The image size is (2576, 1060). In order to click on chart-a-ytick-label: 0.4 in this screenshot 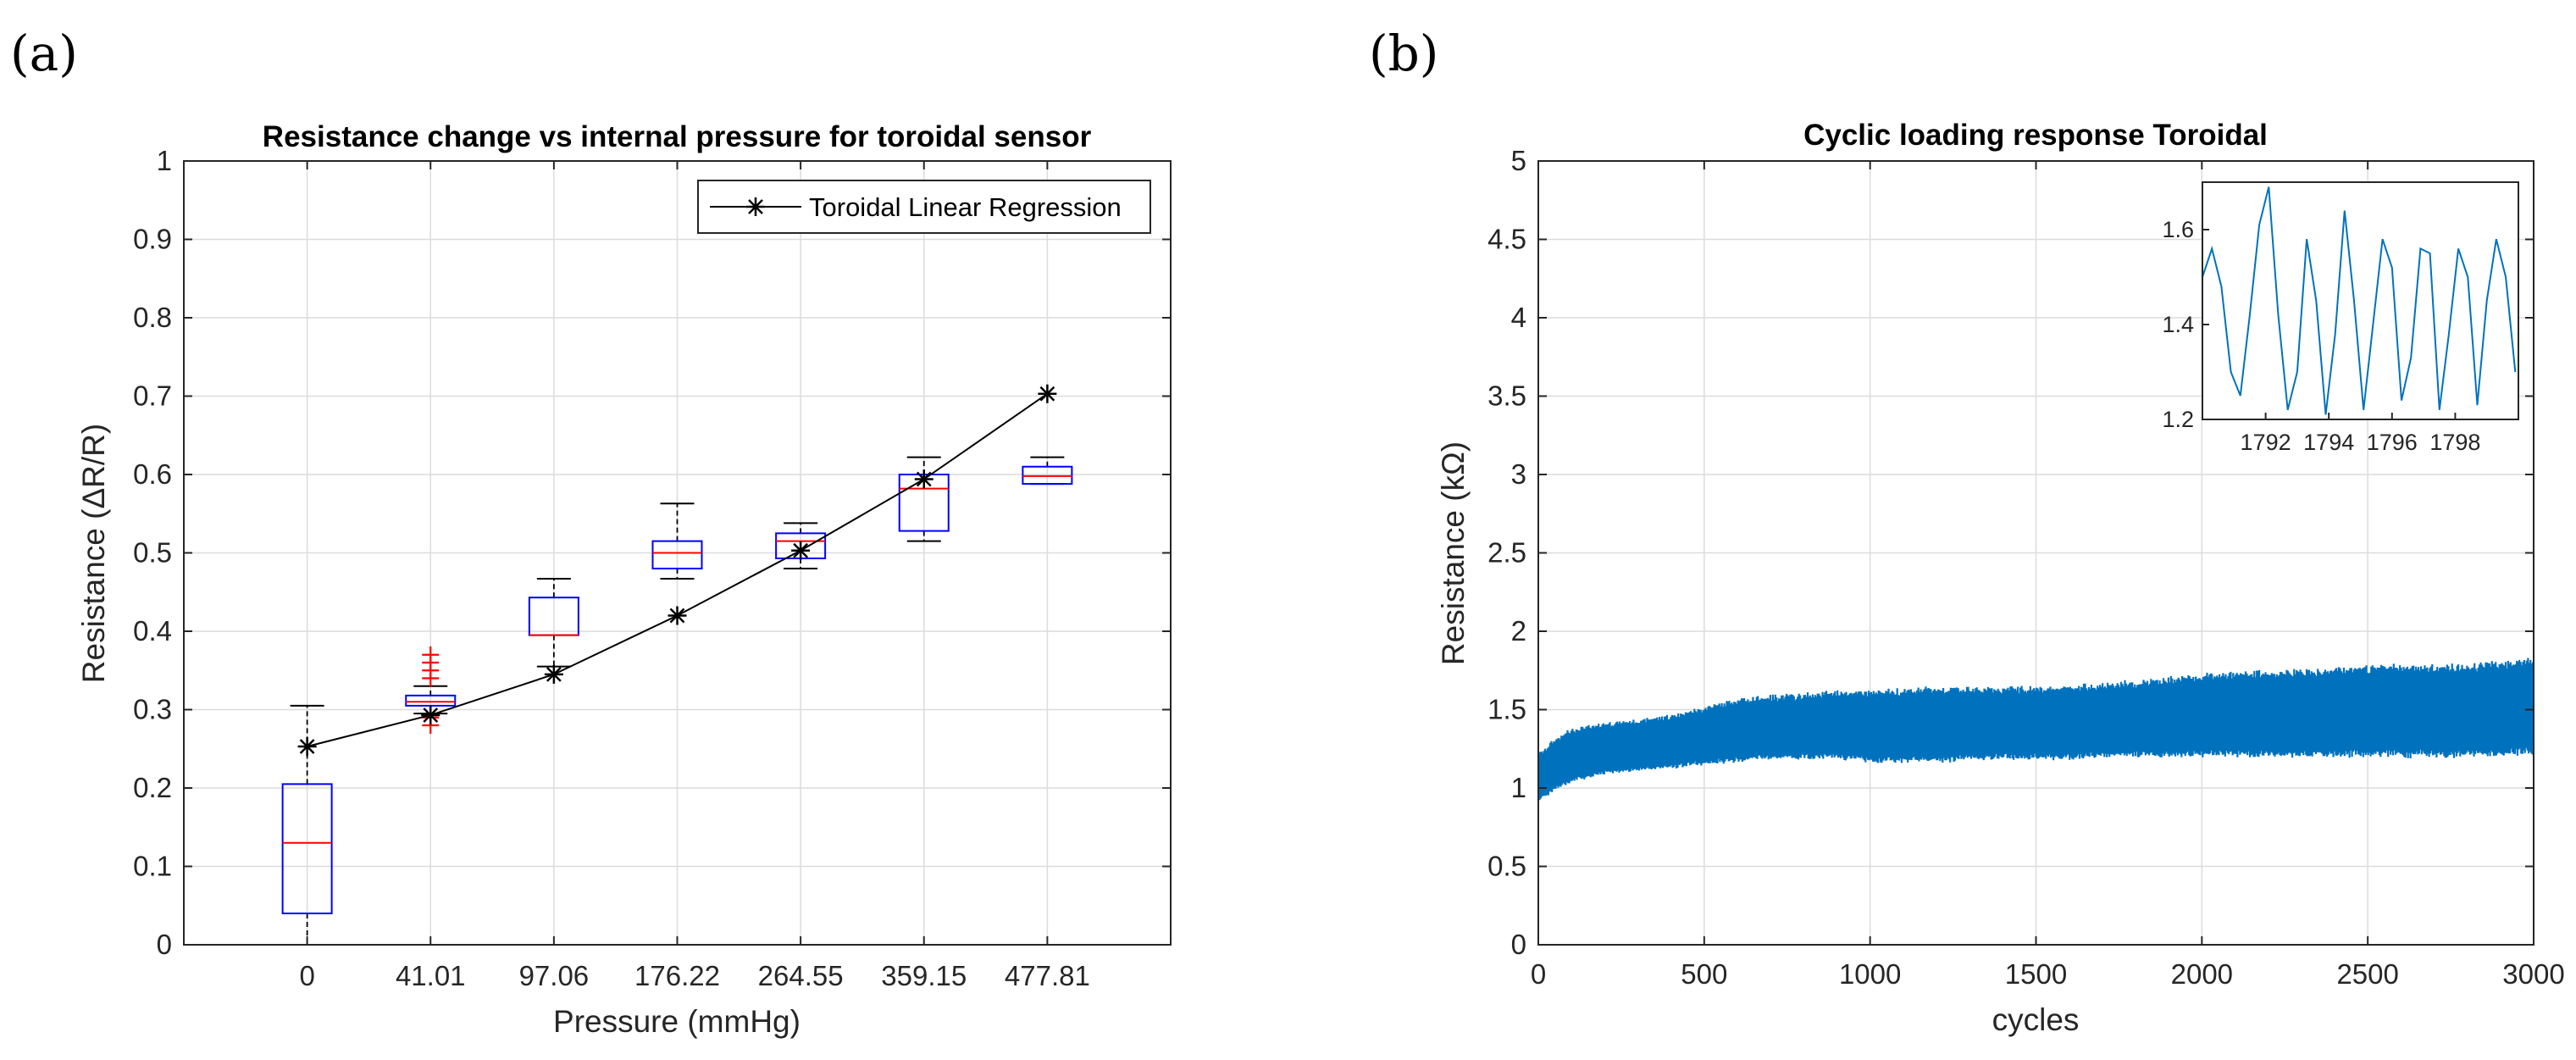, I will do `click(152, 631)`.